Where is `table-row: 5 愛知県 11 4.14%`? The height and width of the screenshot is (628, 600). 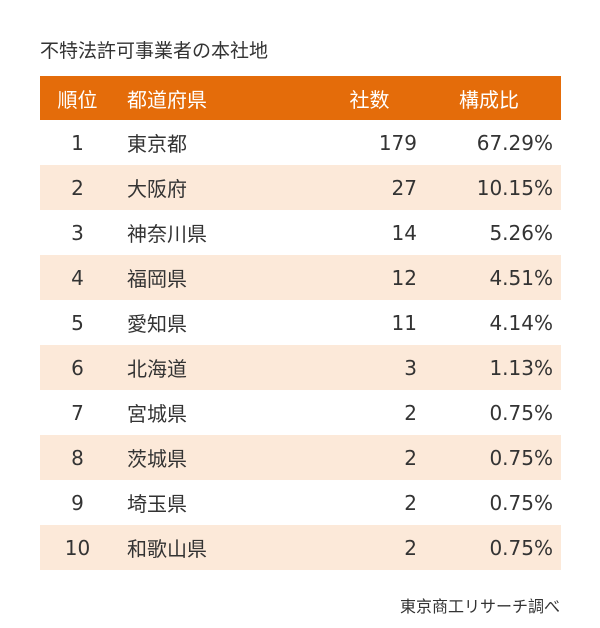 table-row: 5 愛知県 11 4.14% is located at coordinates (300, 322).